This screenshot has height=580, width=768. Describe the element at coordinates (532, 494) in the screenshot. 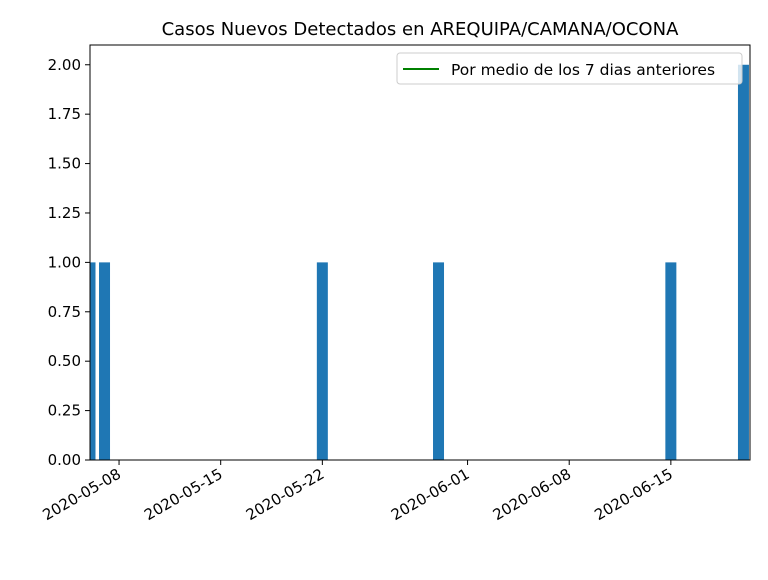

I see `x-tick-label: 2020-06-08` at that location.